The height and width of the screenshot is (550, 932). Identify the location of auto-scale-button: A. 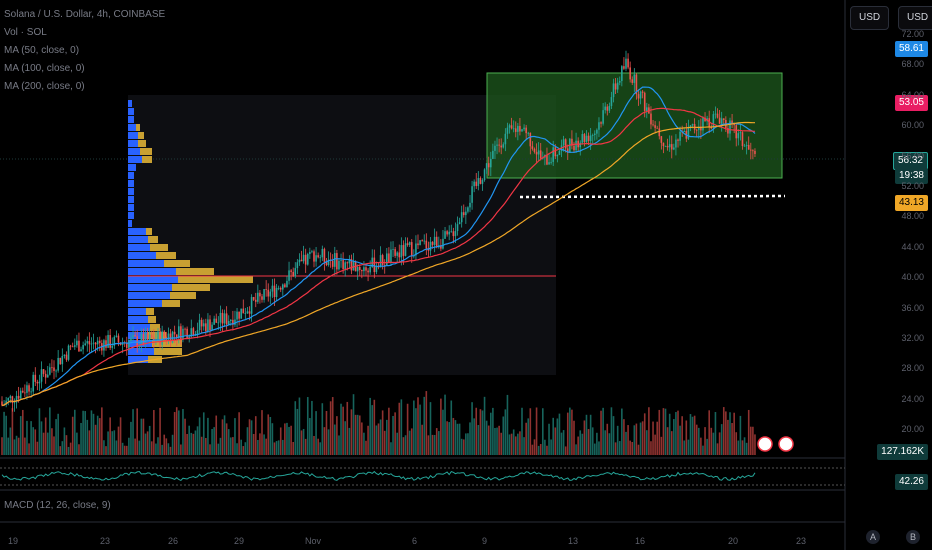
(873, 537).